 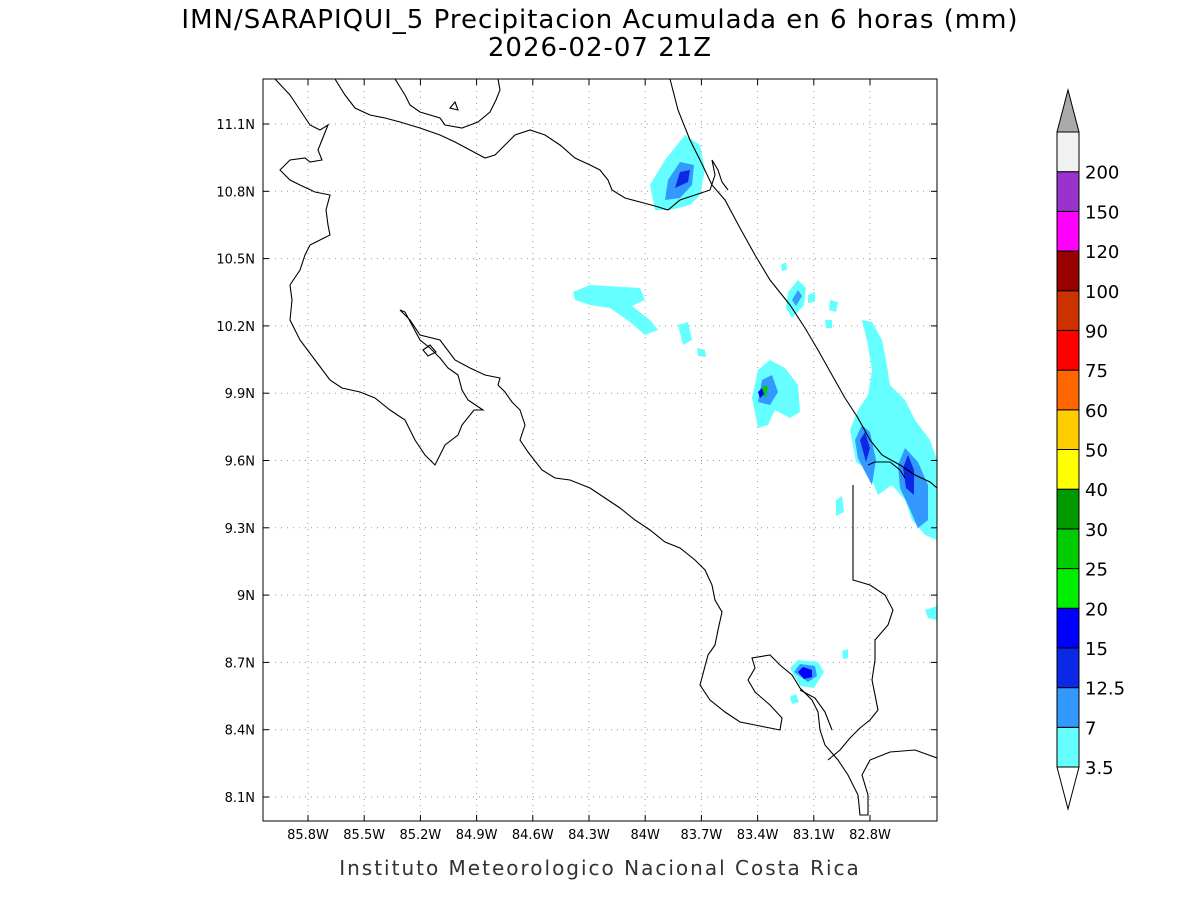 I want to click on colorbar-min-triangle, so click(x=1068, y=788).